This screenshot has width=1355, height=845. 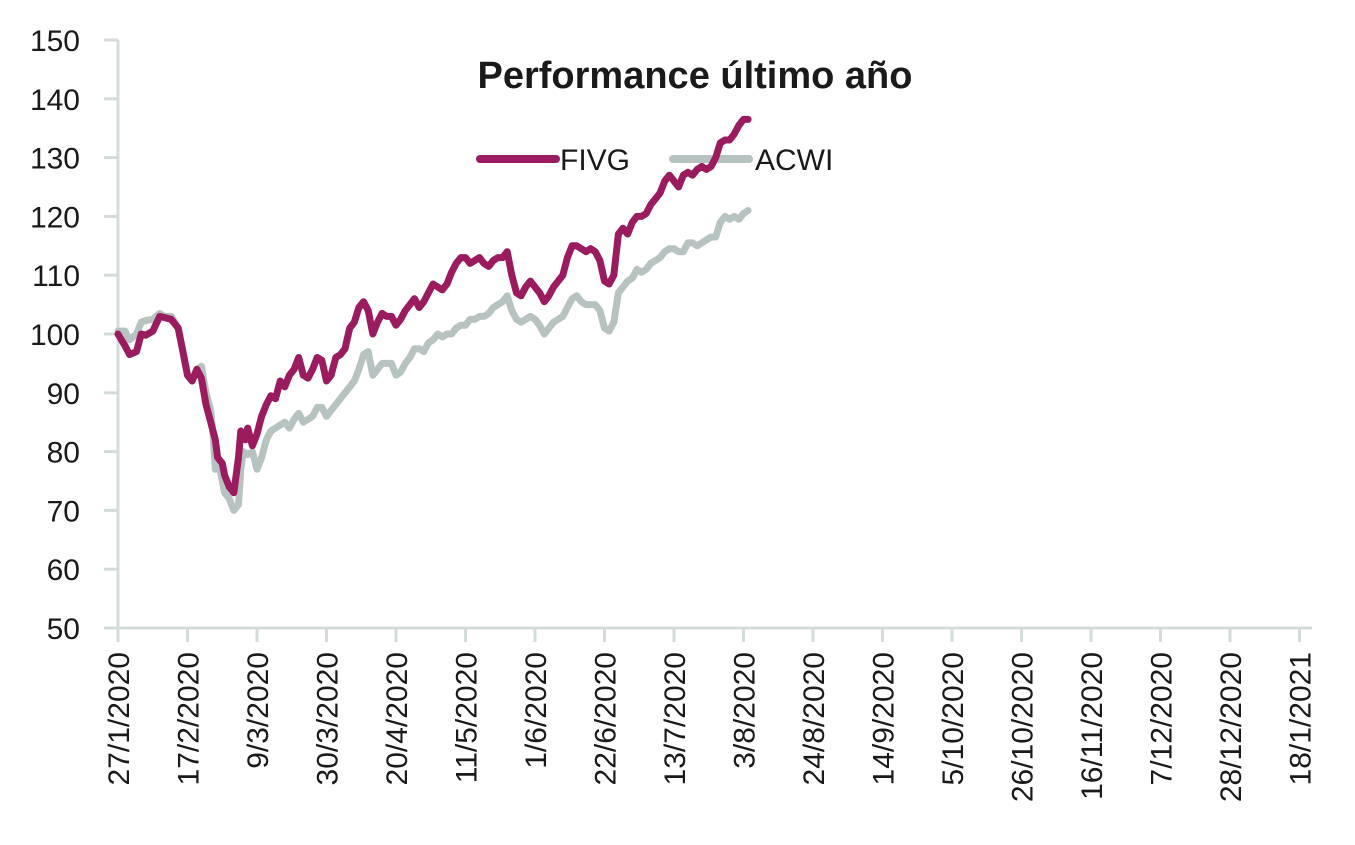 I want to click on x-tick-label: 22/6/2020, so click(x=606, y=718).